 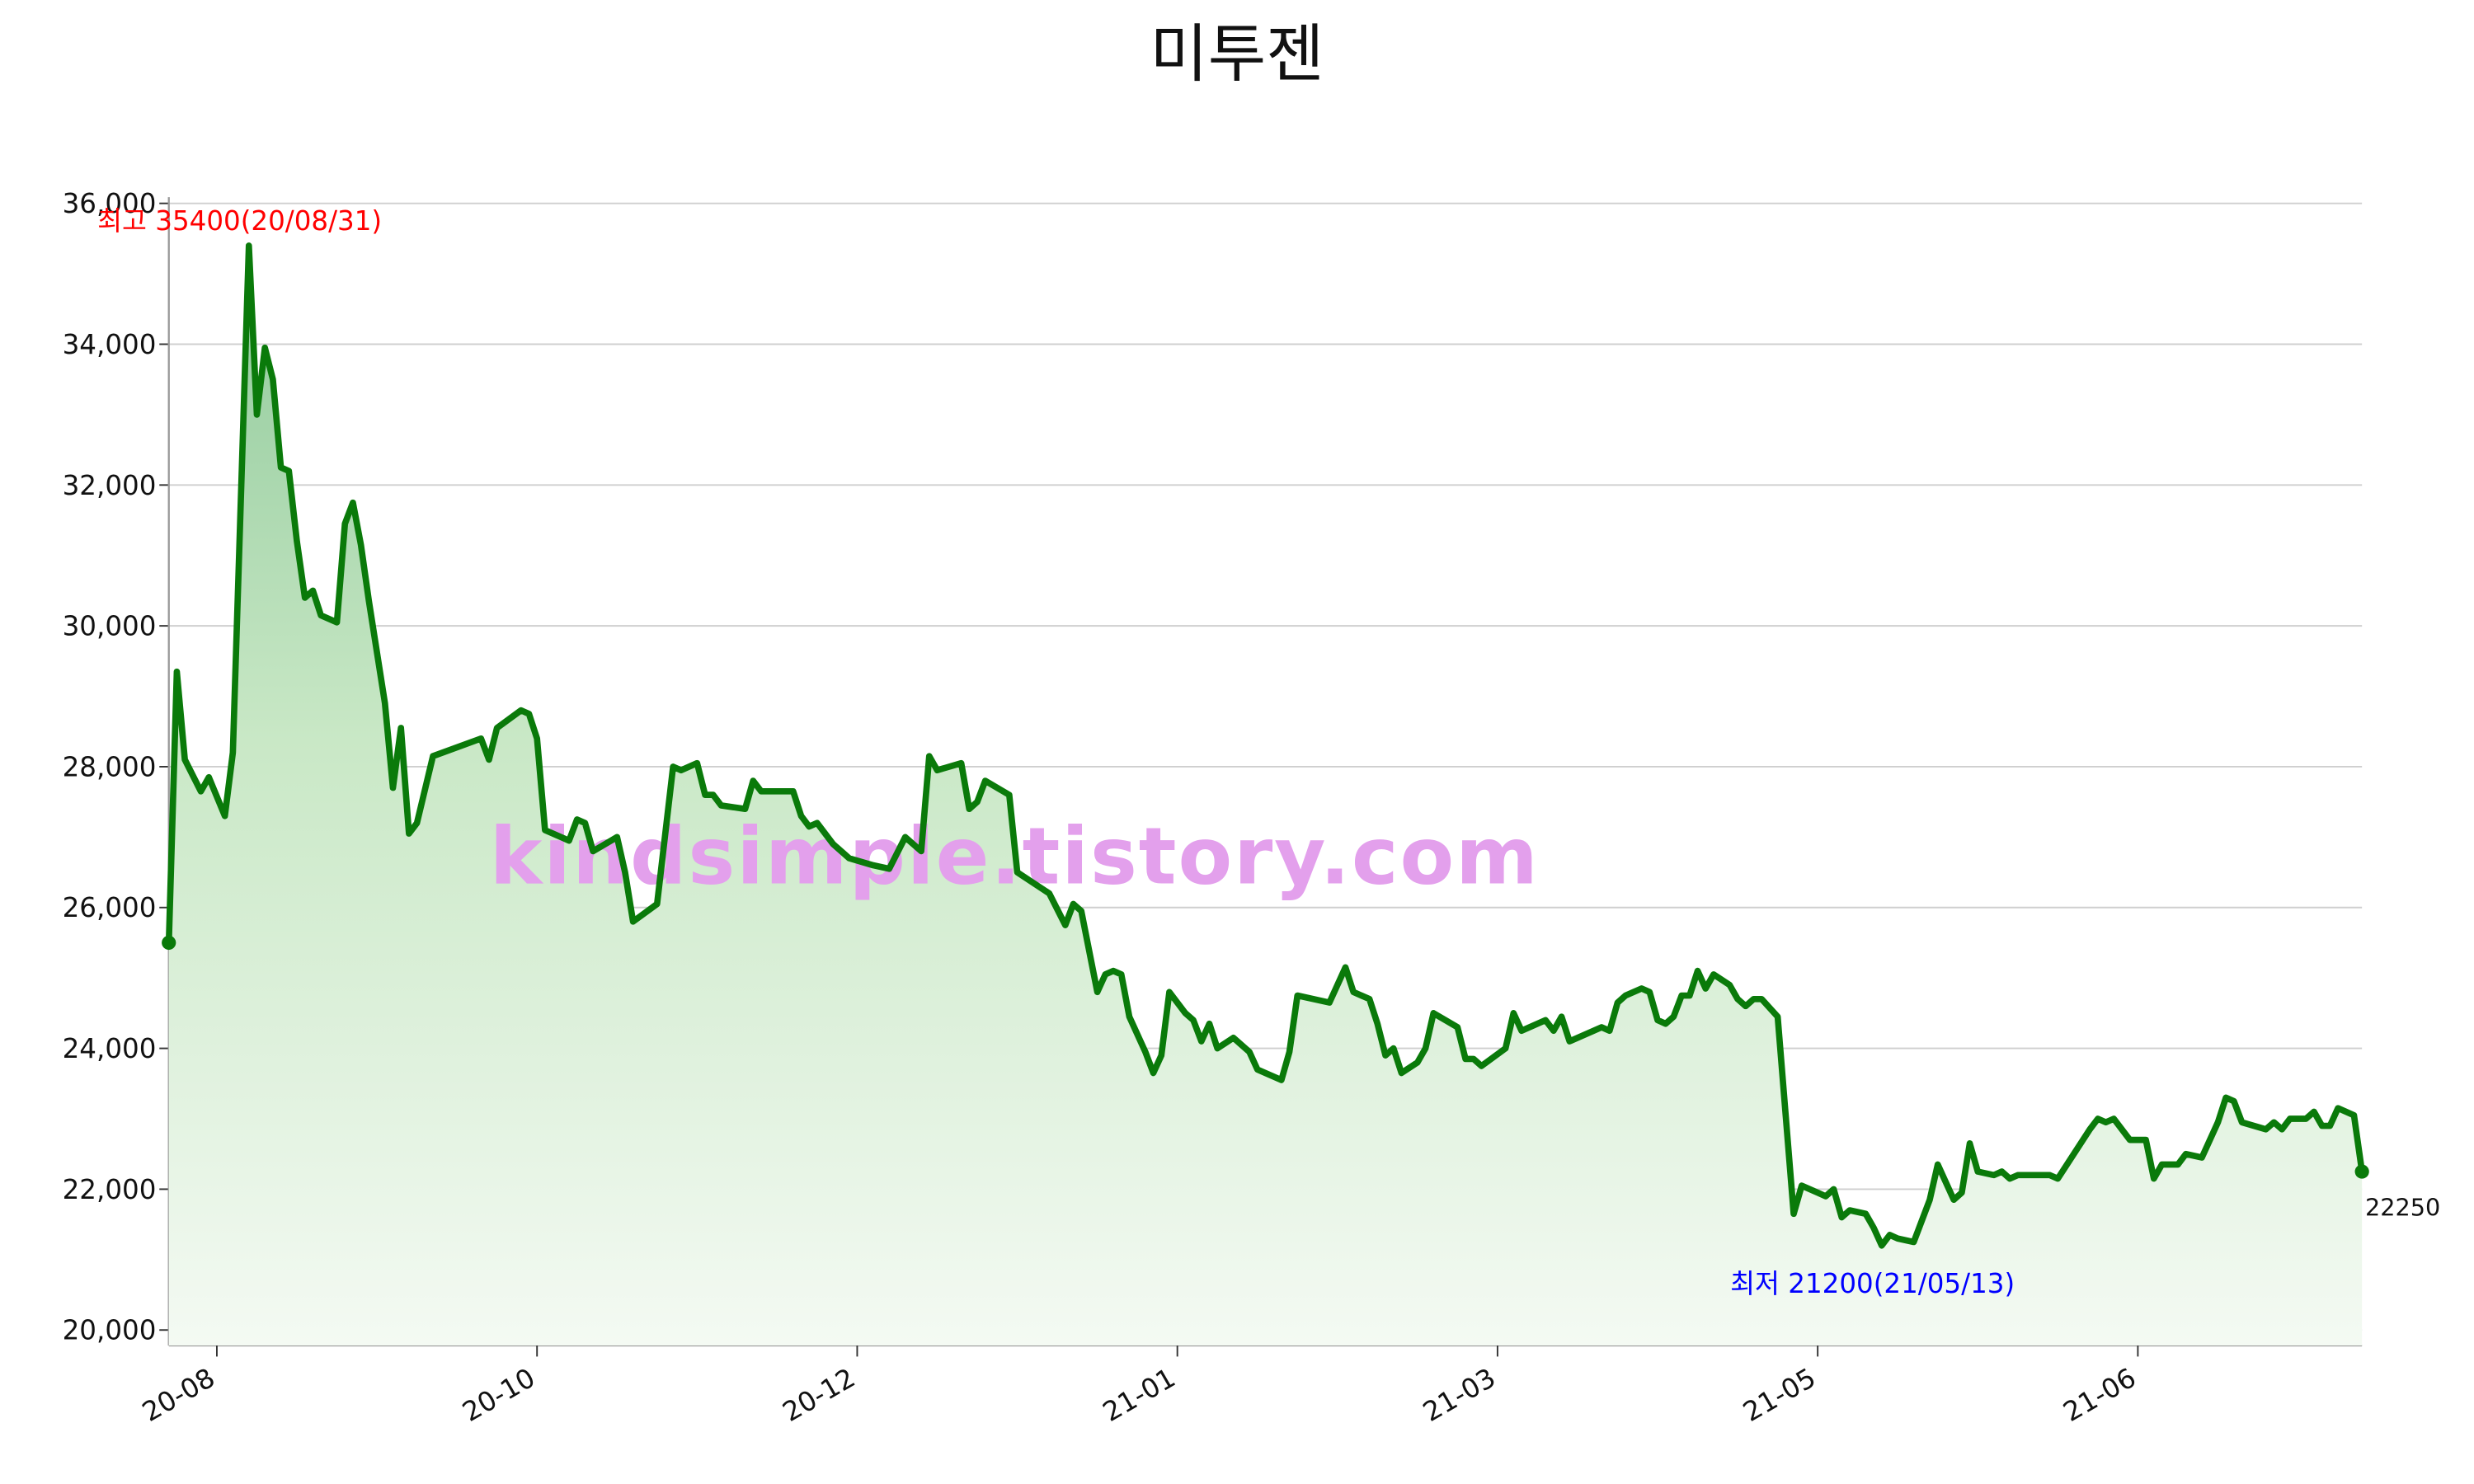 What do you see at coordinates (1139, 1395) in the screenshot?
I see `x-tick-label: 21-01` at bounding box center [1139, 1395].